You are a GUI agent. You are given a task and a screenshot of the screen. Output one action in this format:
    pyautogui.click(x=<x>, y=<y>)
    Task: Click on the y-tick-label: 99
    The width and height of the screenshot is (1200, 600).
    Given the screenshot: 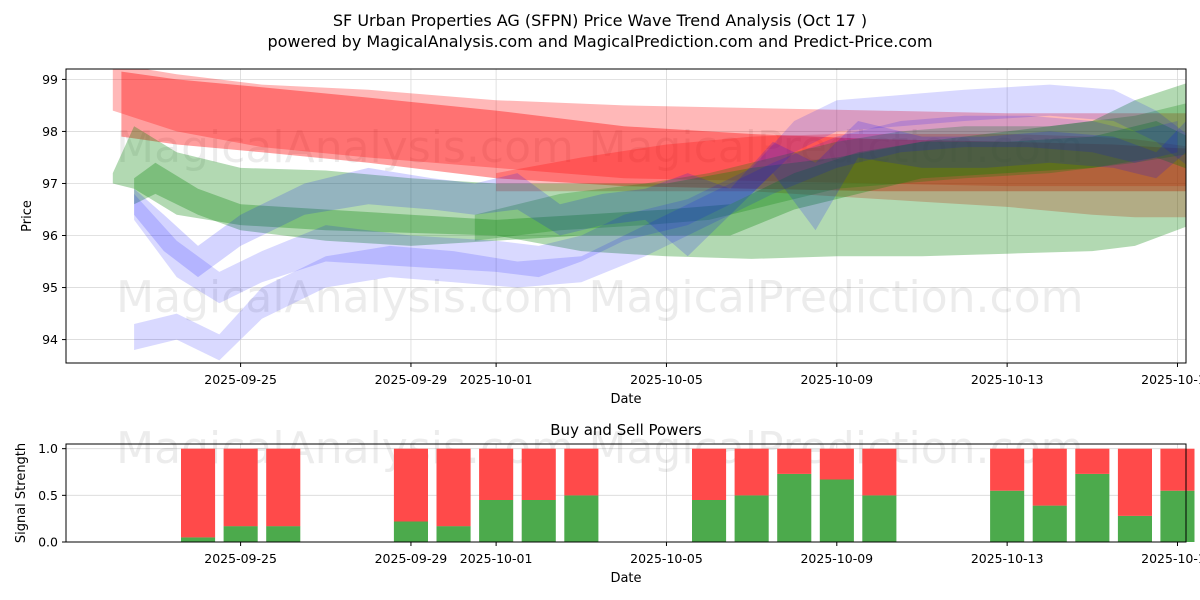 What is the action you would take?
    pyautogui.click(x=50, y=79)
    